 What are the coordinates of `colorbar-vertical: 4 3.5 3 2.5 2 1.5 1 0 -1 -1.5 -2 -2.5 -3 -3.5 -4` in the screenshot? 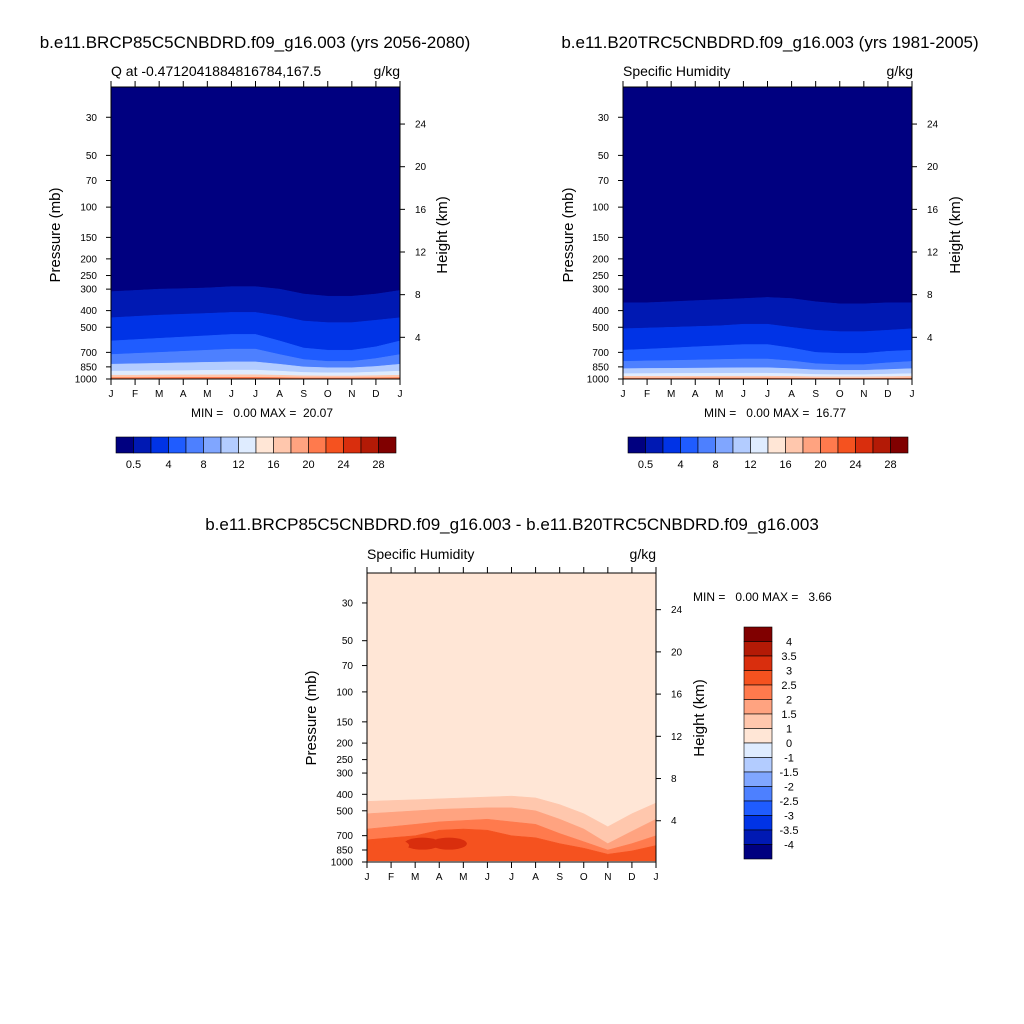 It's located at (771, 743).